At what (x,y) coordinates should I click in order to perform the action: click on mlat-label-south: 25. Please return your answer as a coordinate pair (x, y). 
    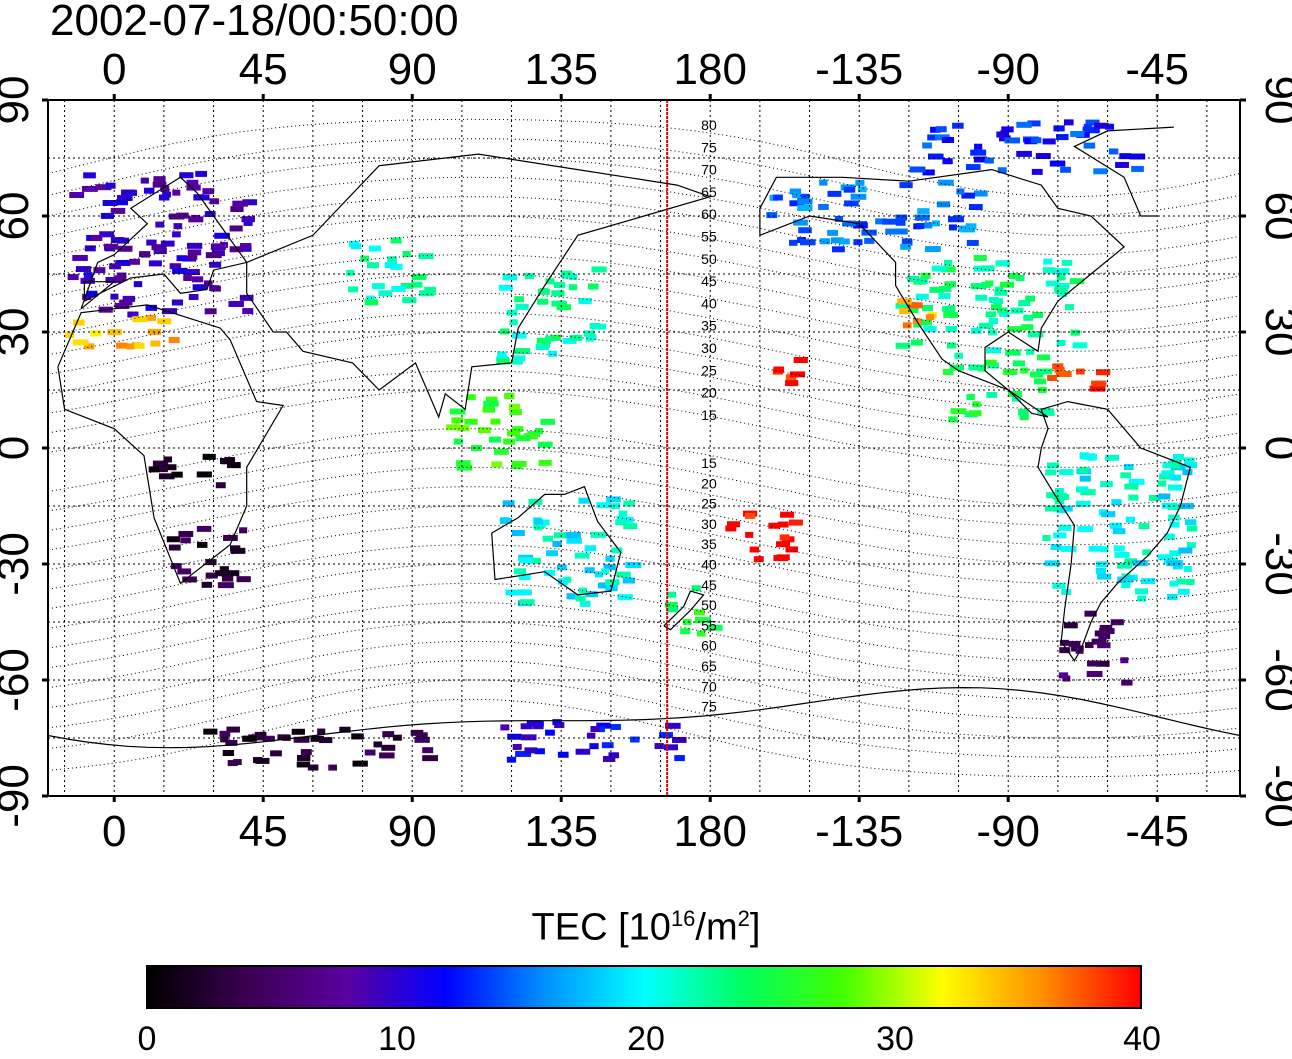
    Looking at the image, I should click on (709, 504).